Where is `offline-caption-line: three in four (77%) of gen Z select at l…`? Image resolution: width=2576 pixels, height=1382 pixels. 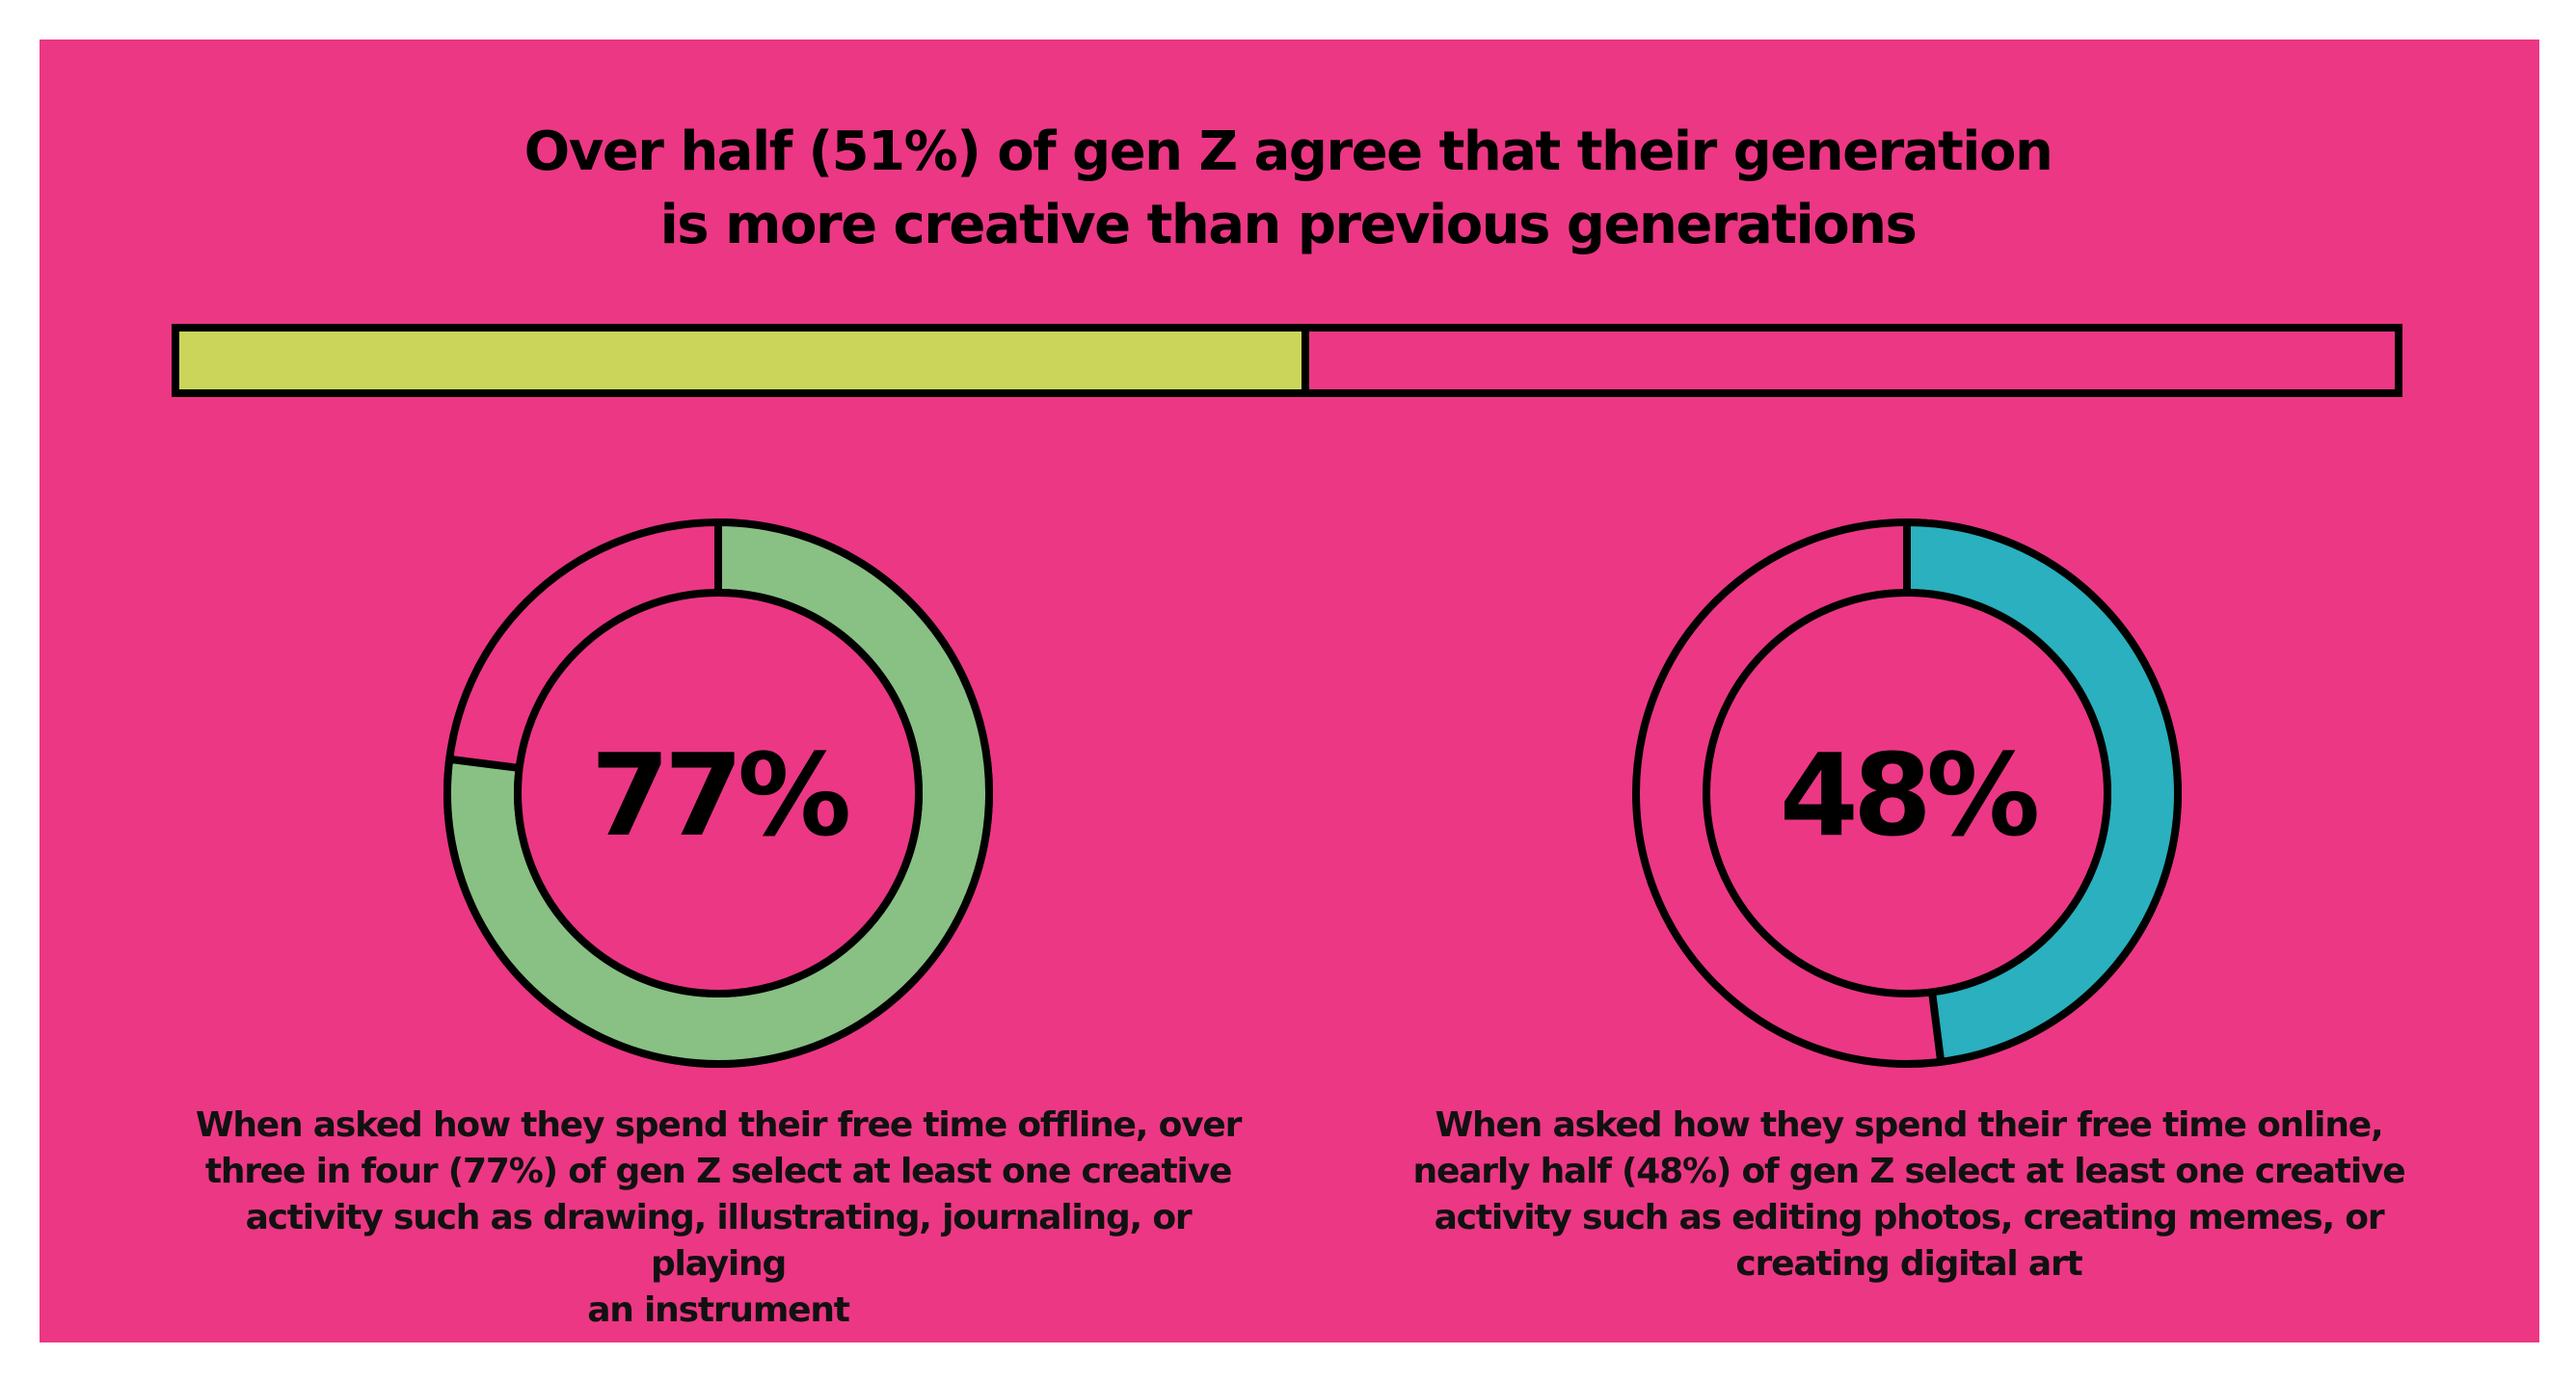
offline-caption-line: three in four (77%) of gen Z select at l… is located at coordinates (718, 1171).